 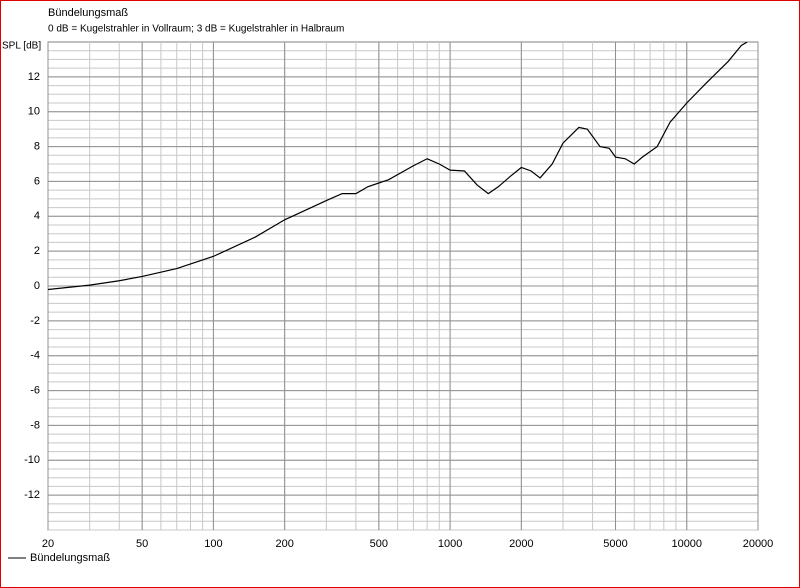 What do you see at coordinates (48, 544) in the screenshot?
I see `x-tick-label: 20` at bounding box center [48, 544].